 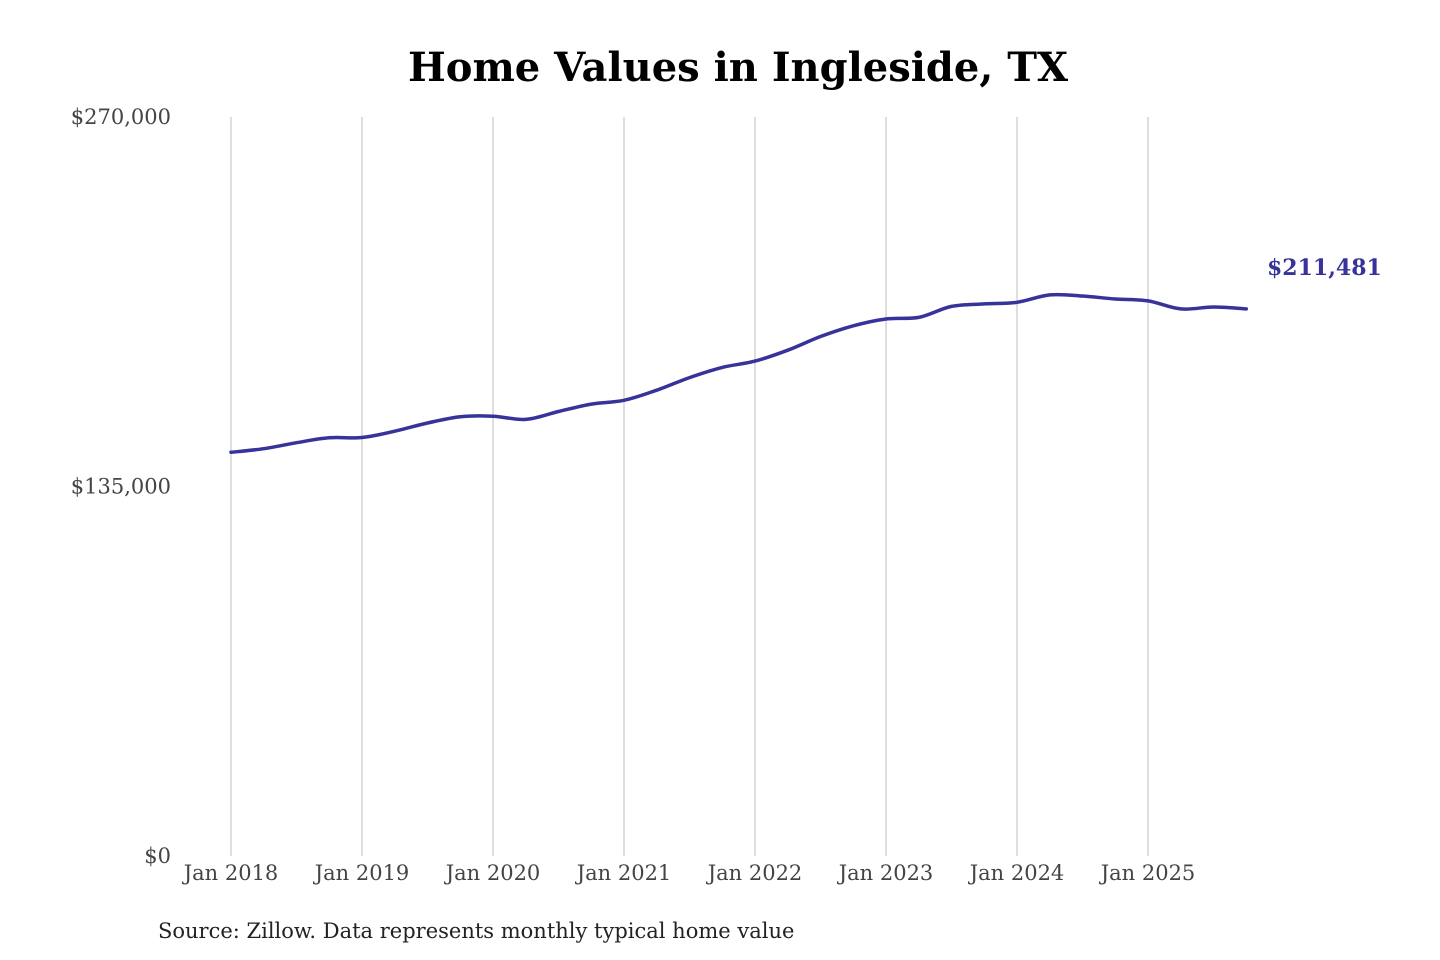 What do you see at coordinates (157, 856) in the screenshot?
I see `y-tick-label: $0` at bounding box center [157, 856].